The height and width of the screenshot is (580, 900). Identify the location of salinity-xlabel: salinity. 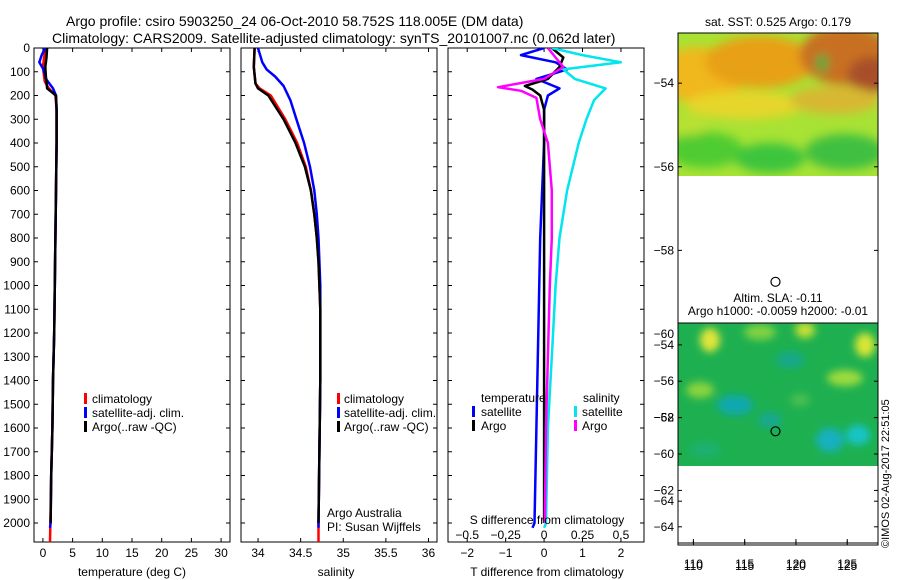
(336, 572).